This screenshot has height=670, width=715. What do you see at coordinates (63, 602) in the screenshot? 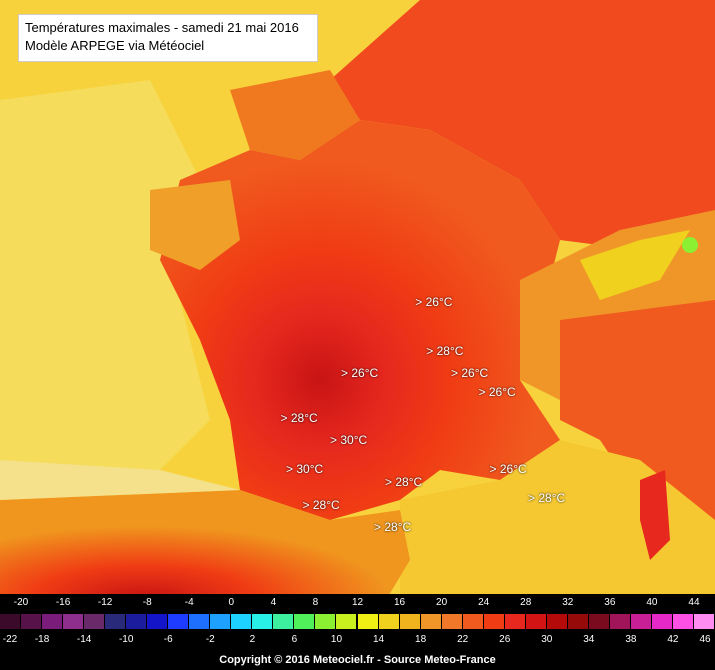
I see `legend-tick: -16` at bounding box center [63, 602].